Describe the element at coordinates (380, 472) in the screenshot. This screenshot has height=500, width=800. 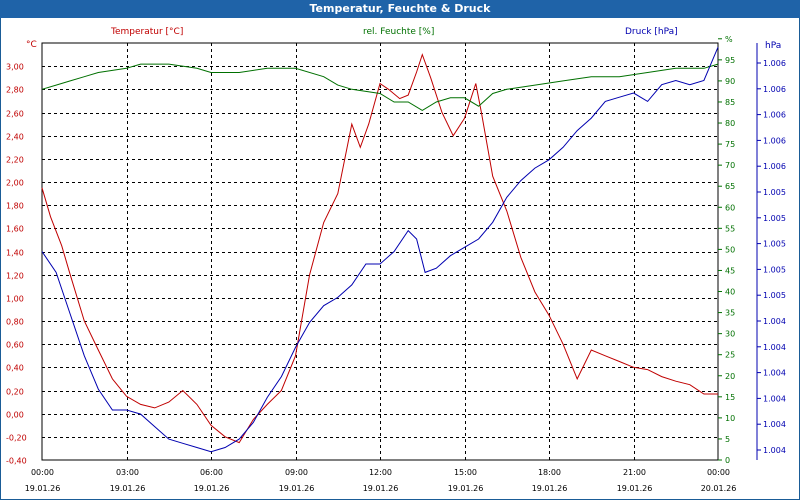
I see `x-tick-time: 12:00` at that location.